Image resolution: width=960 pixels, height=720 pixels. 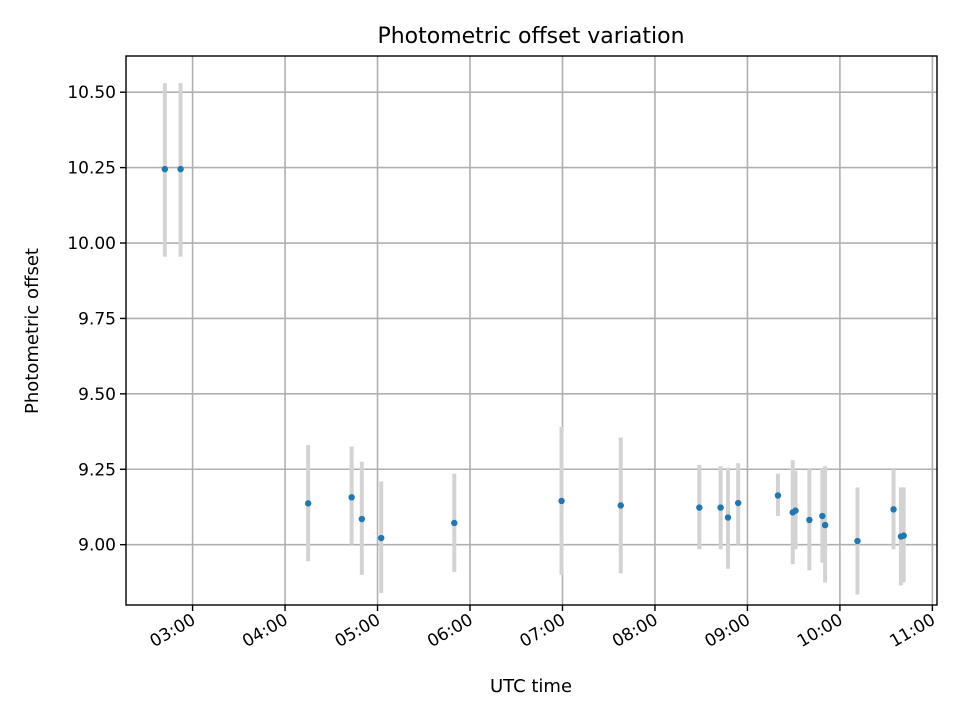 I want to click on y-tick-label: 9.50, so click(x=97, y=395).